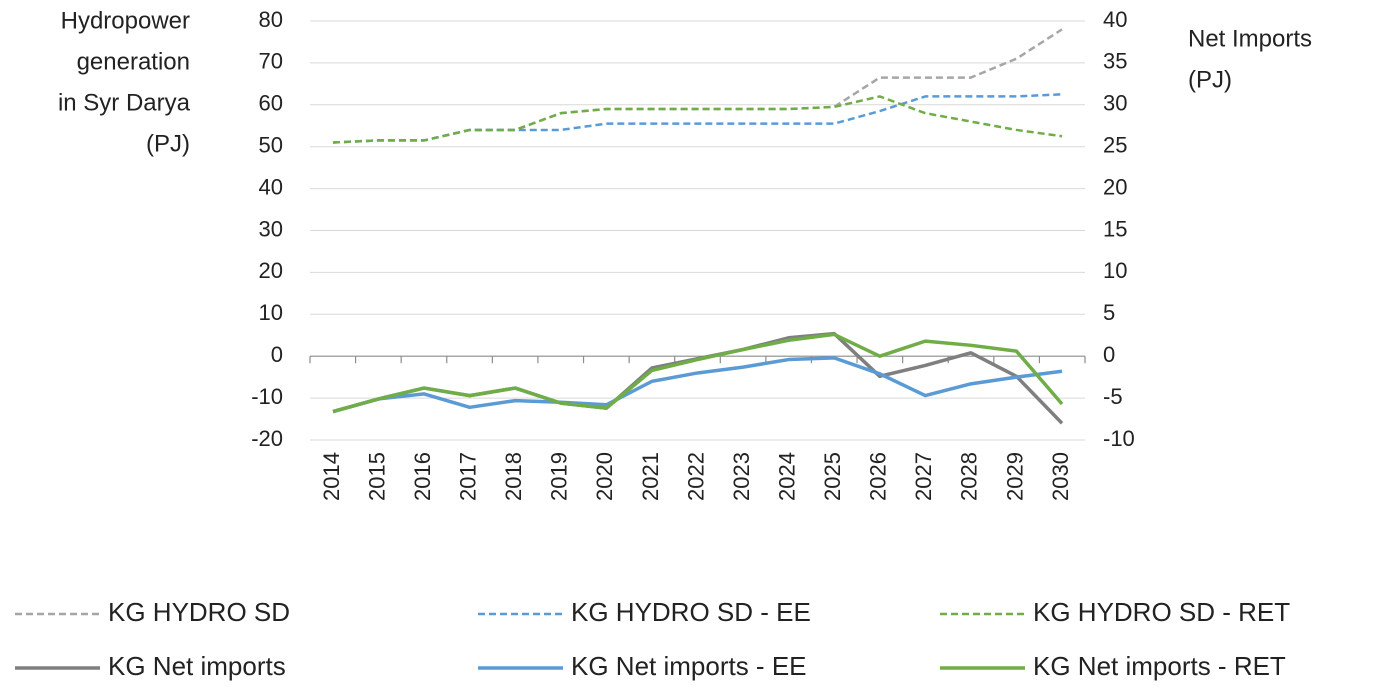 The height and width of the screenshot is (687, 1376). I want to click on legend-label: KG Net imports - RET, so click(1159, 666).